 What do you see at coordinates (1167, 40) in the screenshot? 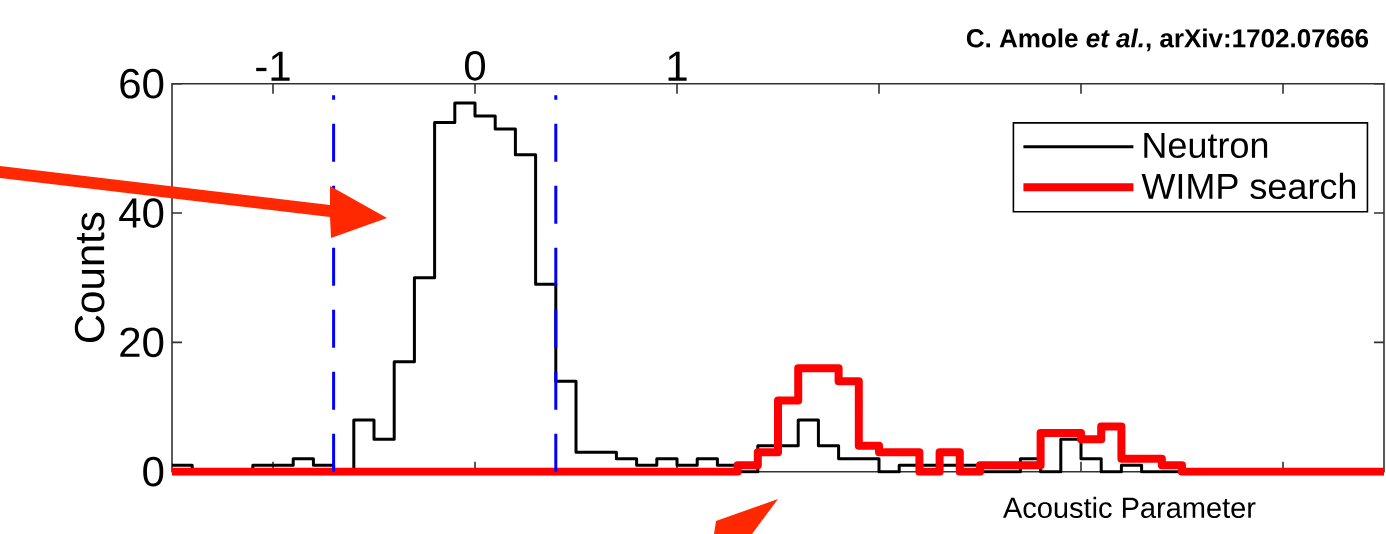
I see `text: C. Amole et al., arXiv:1702.07666` at bounding box center [1167, 40].